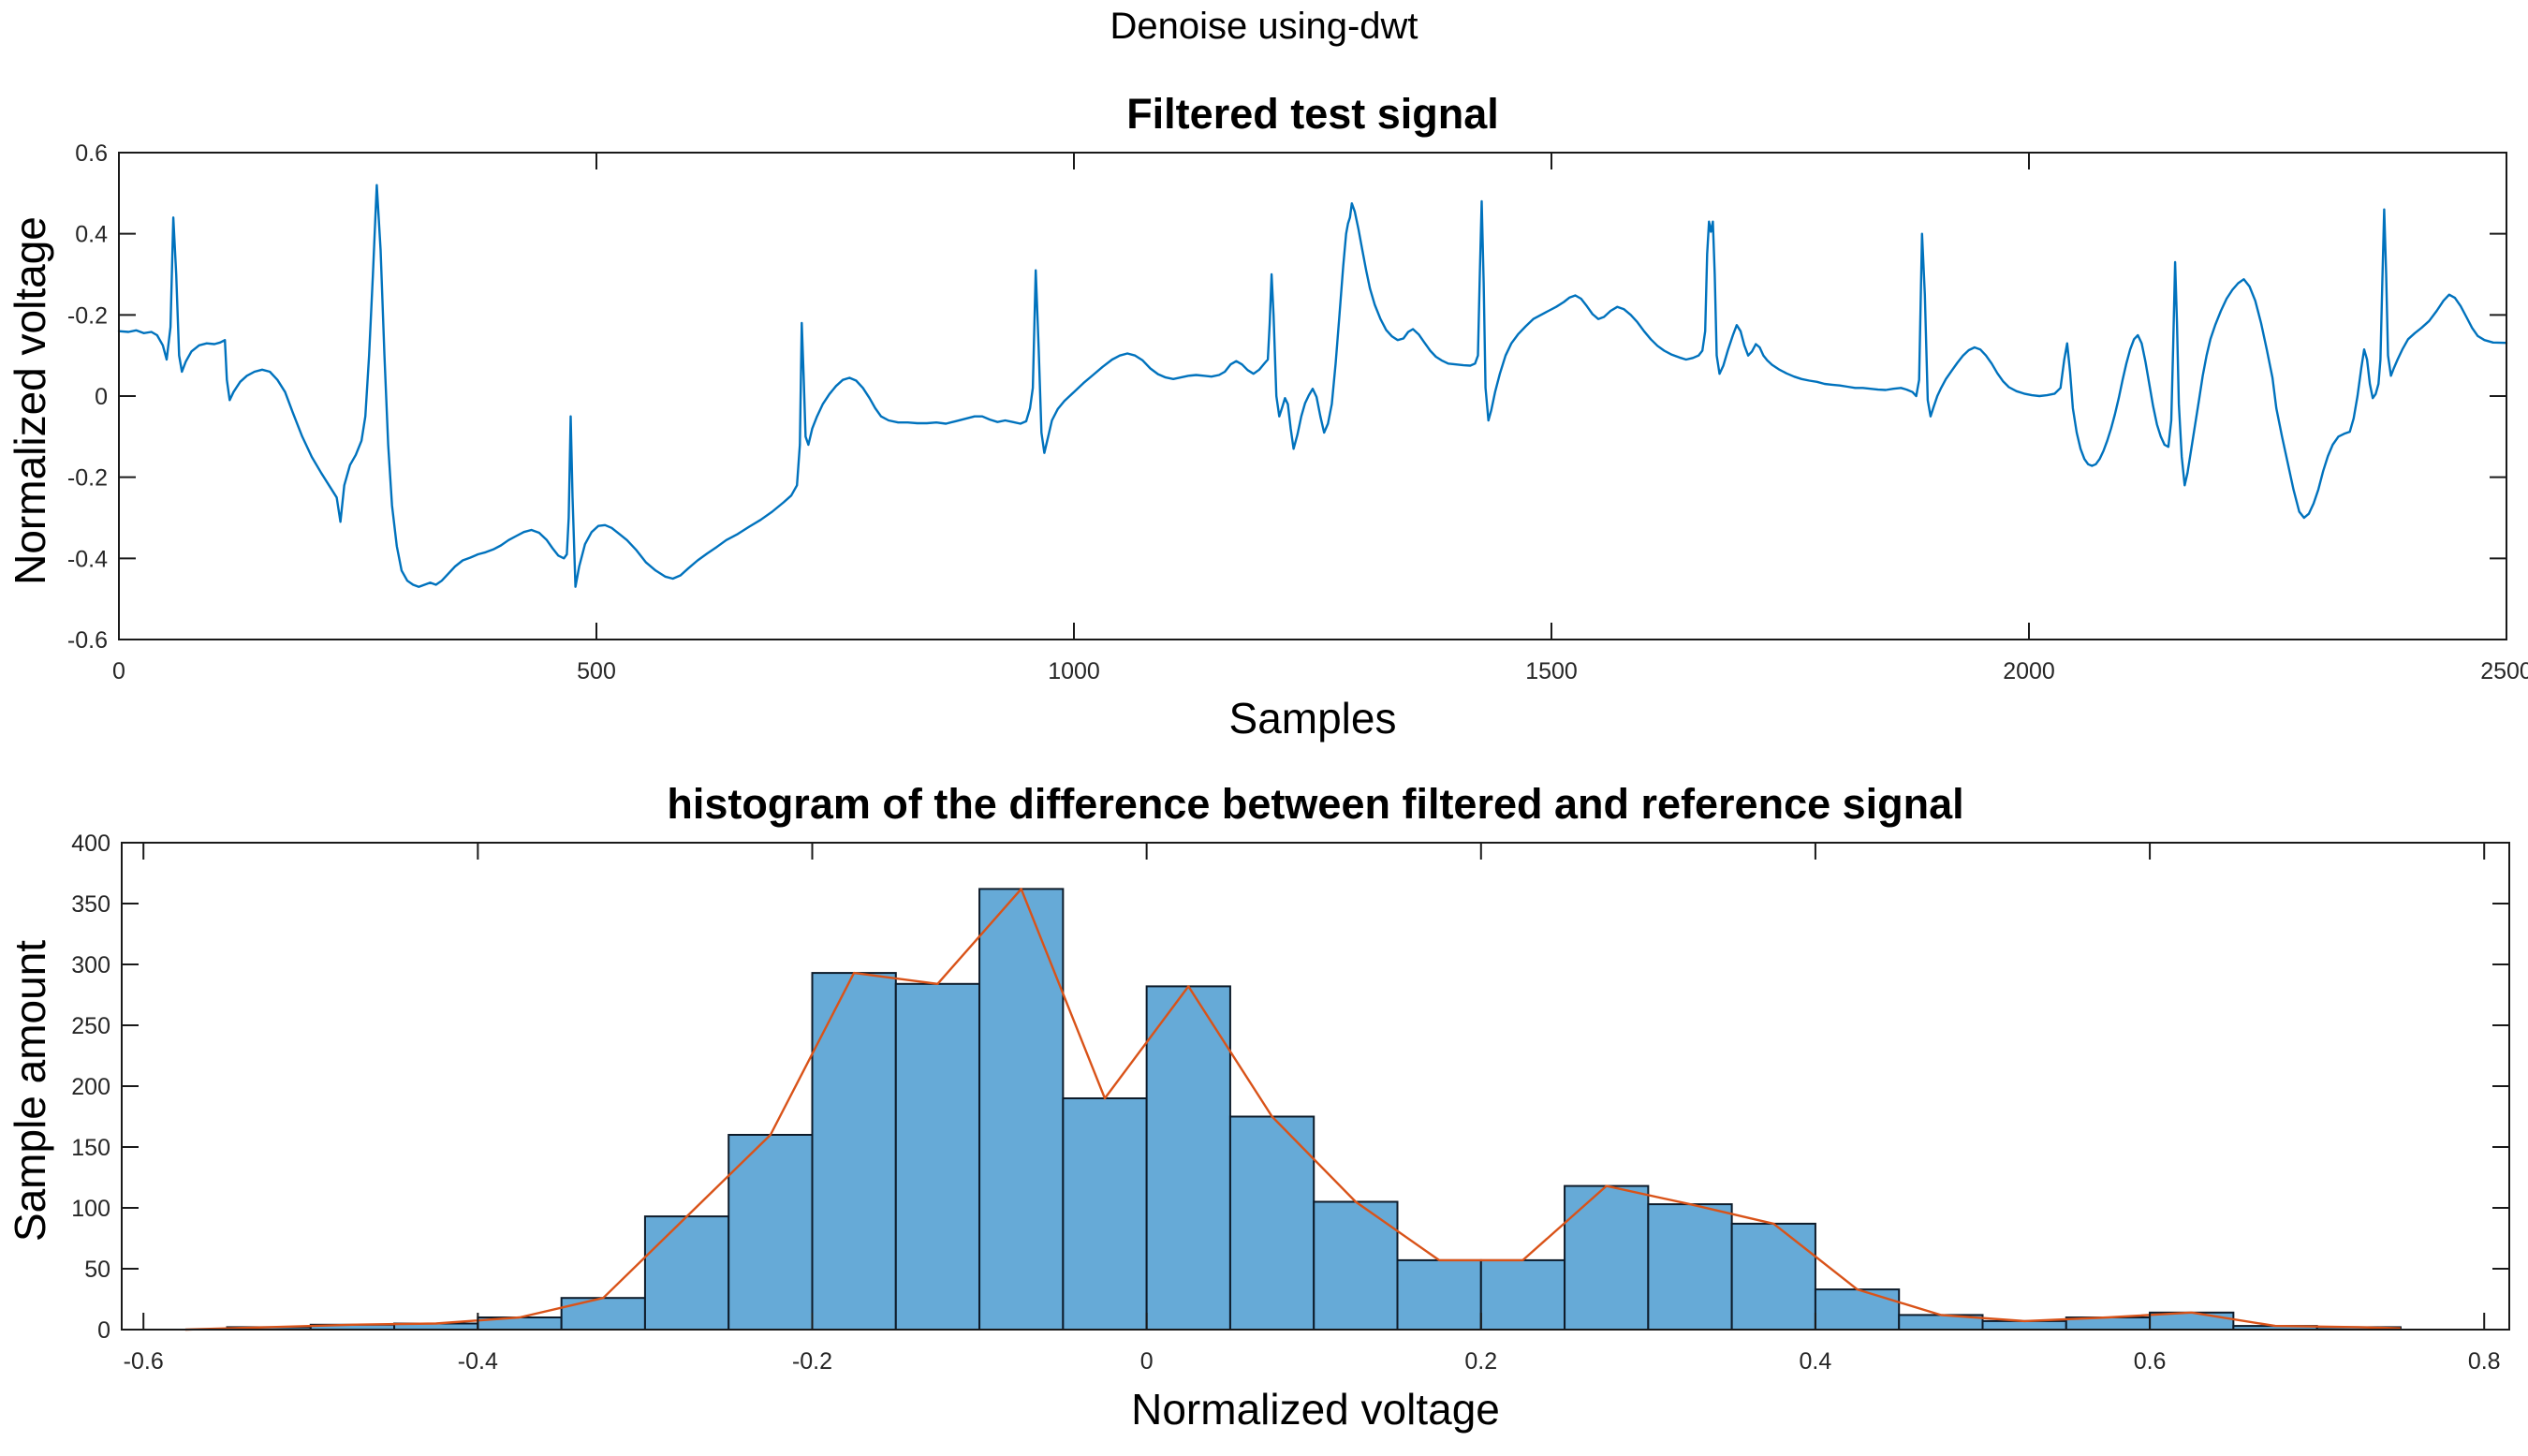 Image resolution: width=2528 pixels, height=1456 pixels. Describe the element at coordinates (2029, 671) in the screenshot. I see `svg-text: 2000` at that location.